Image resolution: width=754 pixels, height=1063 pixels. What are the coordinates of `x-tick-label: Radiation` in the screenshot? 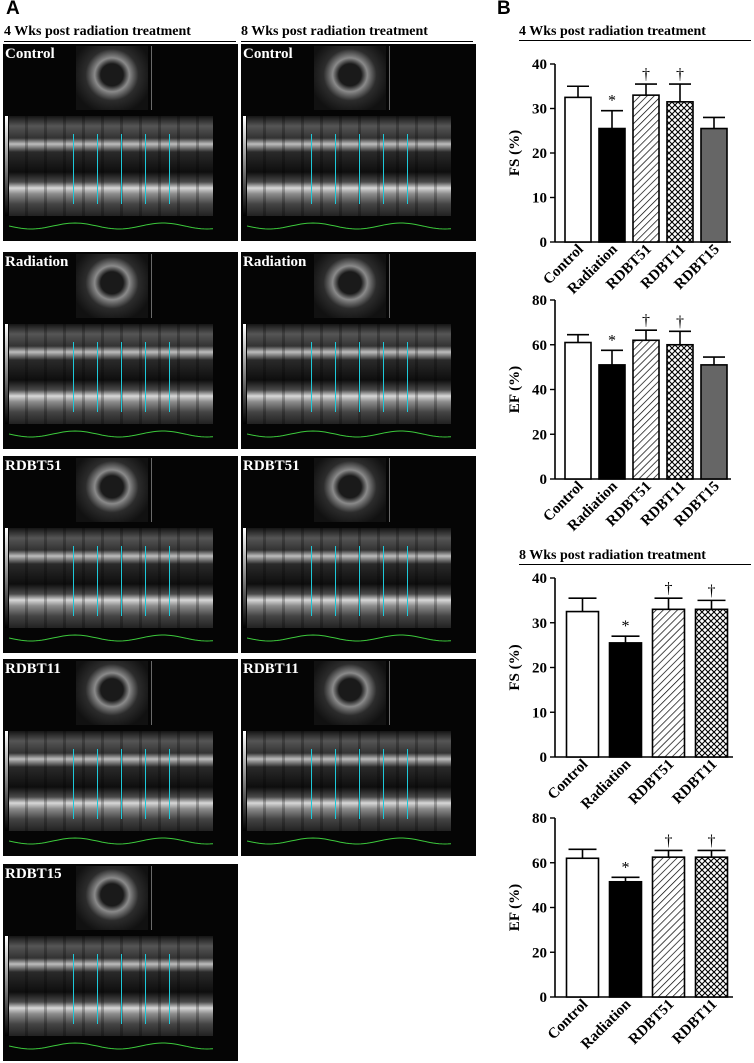 It's located at (593, 269).